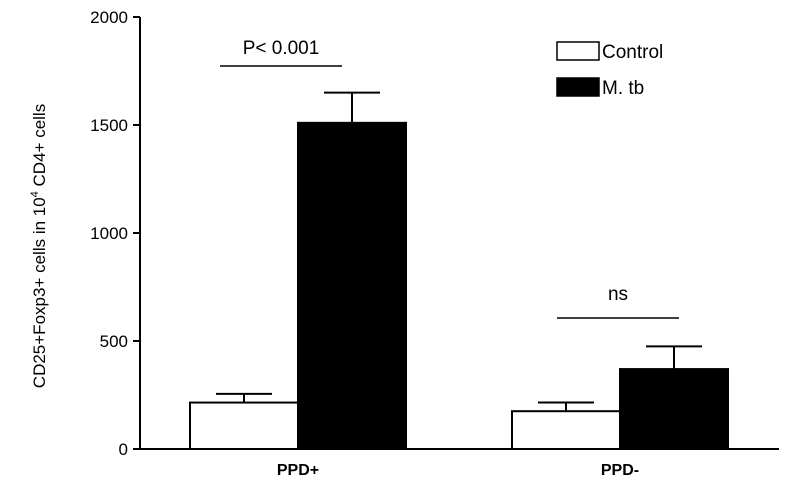 The height and width of the screenshot is (484, 793). I want to click on bar-mtb-ppd-neg, so click(674, 409).